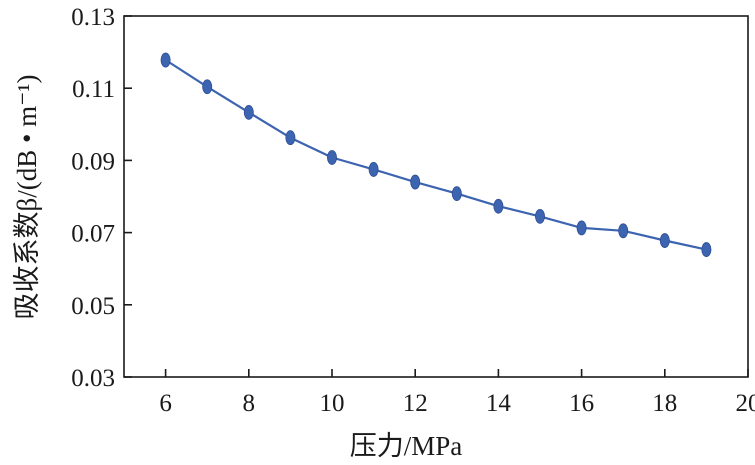  What do you see at coordinates (165, 403) in the screenshot?
I see `x-tick-label: 6` at bounding box center [165, 403].